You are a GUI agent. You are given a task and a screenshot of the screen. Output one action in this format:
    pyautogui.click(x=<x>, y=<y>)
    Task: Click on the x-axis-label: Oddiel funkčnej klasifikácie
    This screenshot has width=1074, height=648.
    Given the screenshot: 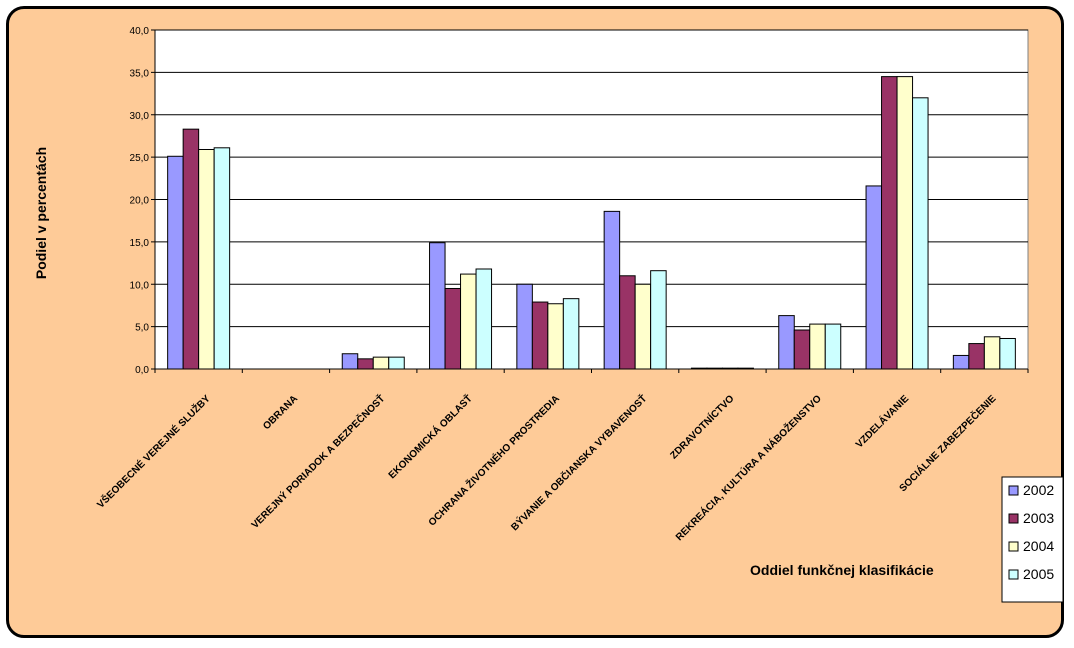 What is the action you would take?
    pyautogui.click(x=842, y=570)
    